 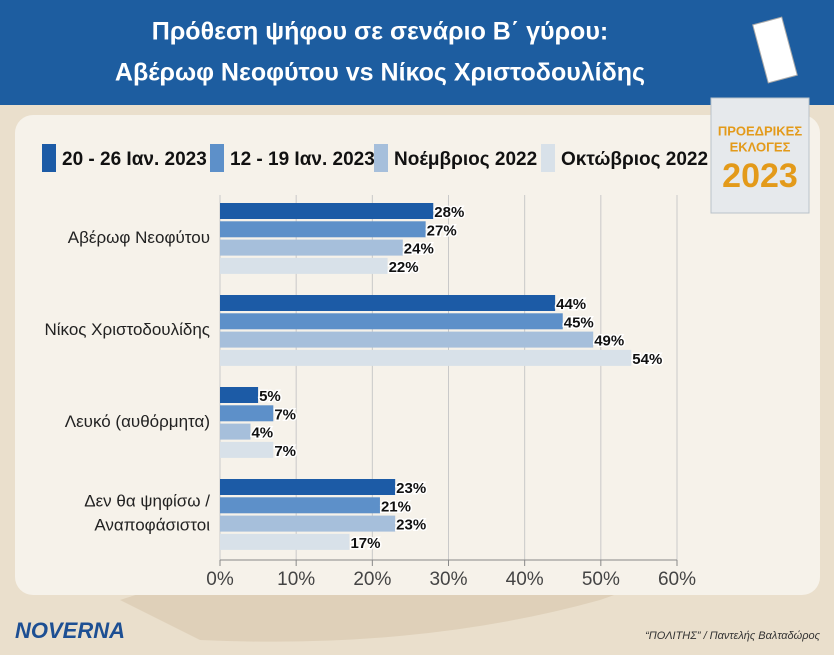 What do you see at coordinates (302, 159) in the screenshot?
I see `legend-label: 12 - 19 Ιαν. 2023` at bounding box center [302, 159].